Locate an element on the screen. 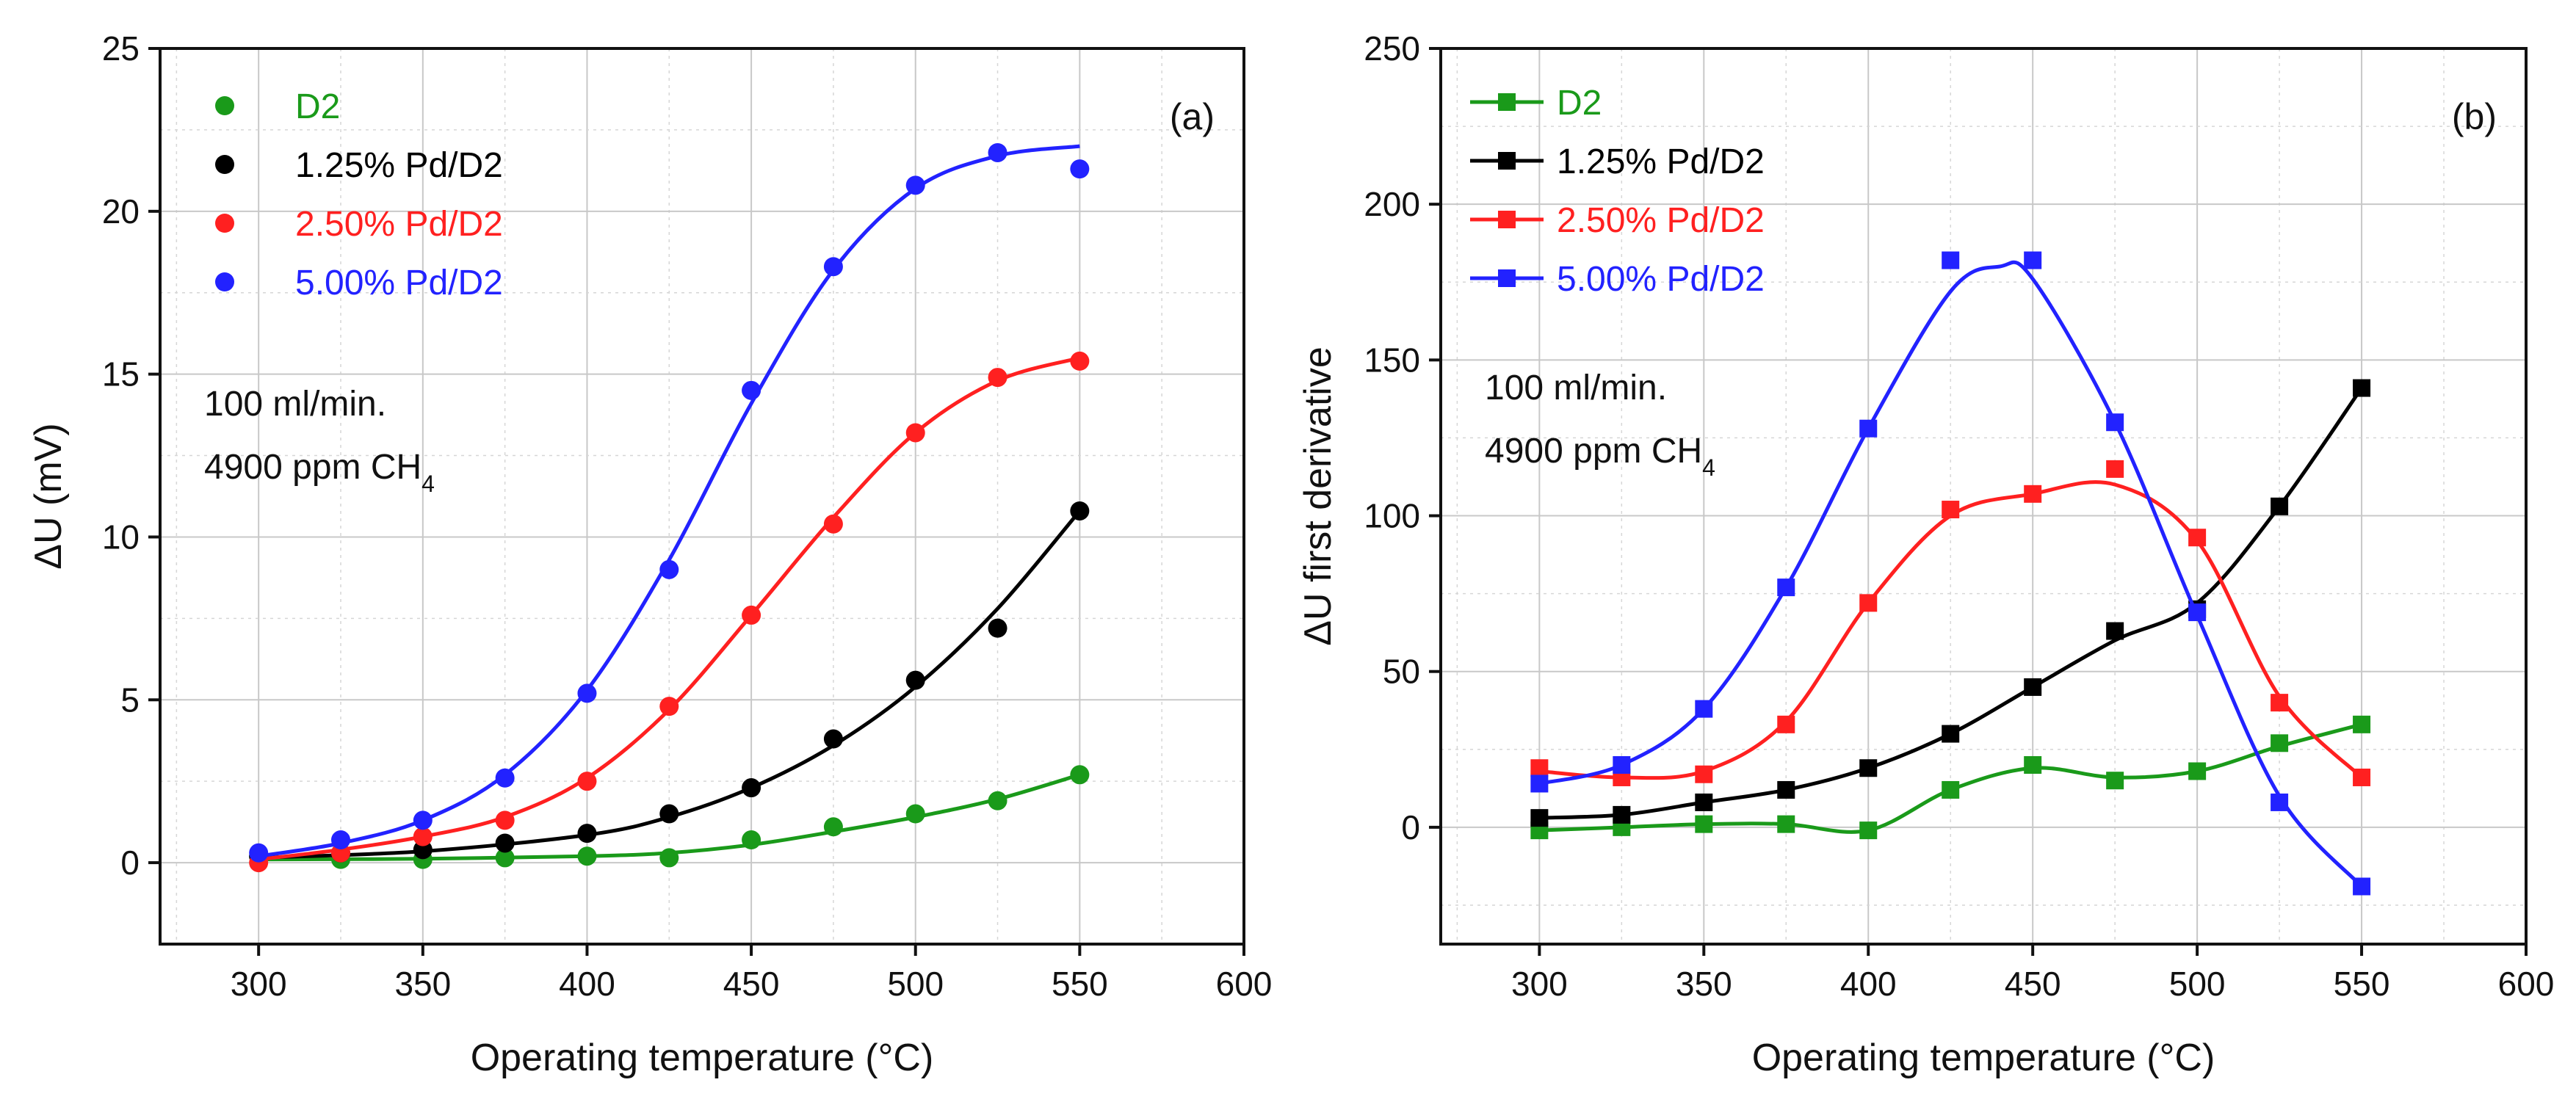 This screenshot has height=1110, width=2576. y-tick-label: 10 is located at coordinates (121, 537).